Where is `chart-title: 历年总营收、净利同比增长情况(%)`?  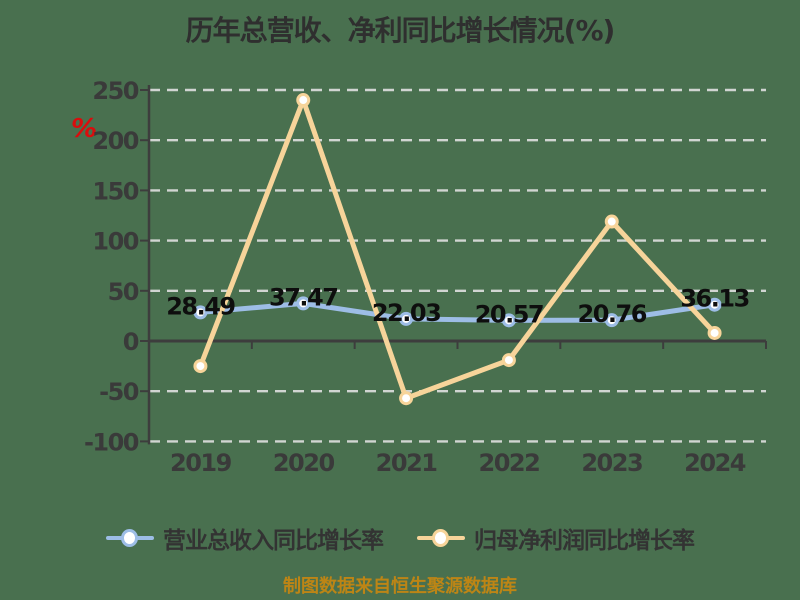
chart-title: 历年总营收、净利同比增长情况(%) is located at coordinates (400, 30).